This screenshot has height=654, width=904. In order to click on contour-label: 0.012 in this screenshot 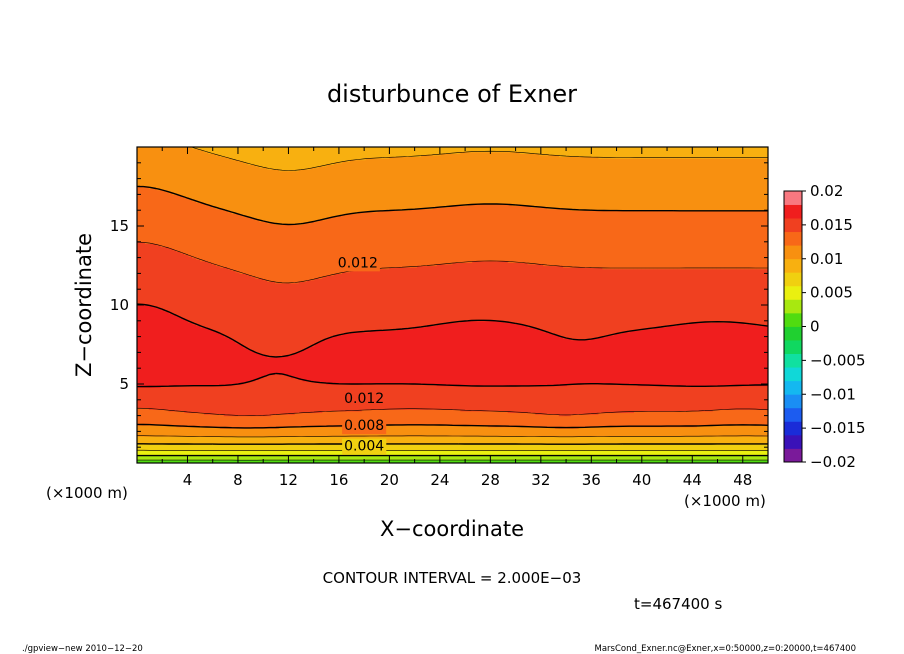, I will do `click(358, 263)`.